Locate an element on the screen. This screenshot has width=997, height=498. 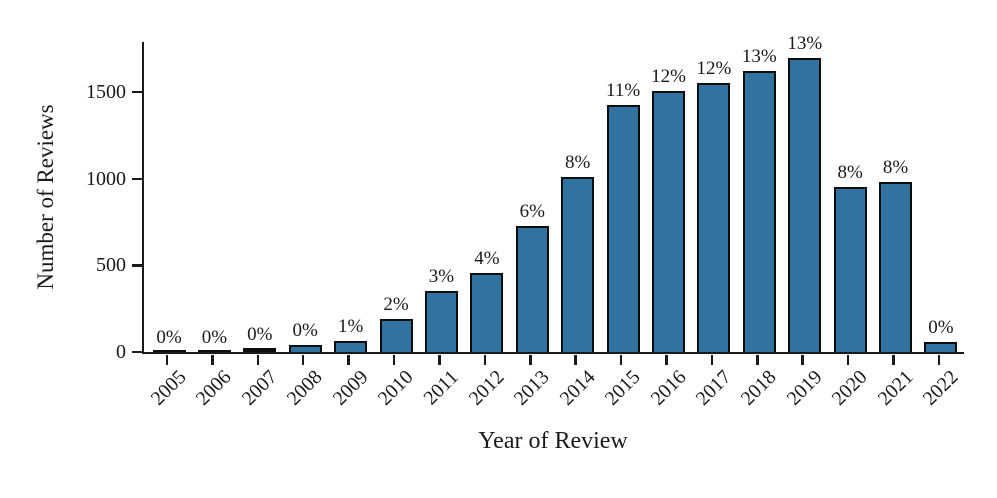
x-tick-2012 is located at coordinates (485, 359).